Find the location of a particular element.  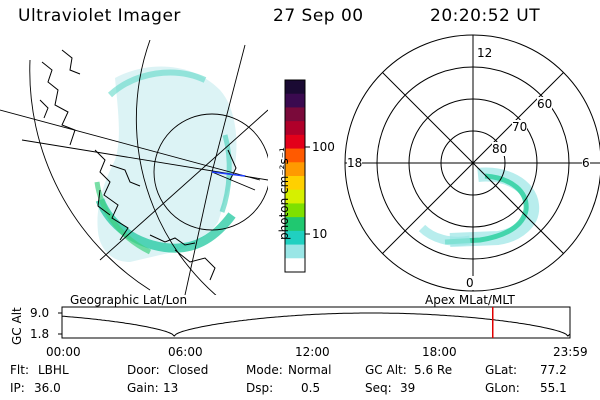

instrument-title: Ultraviolet Imager is located at coordinates (99, 16).